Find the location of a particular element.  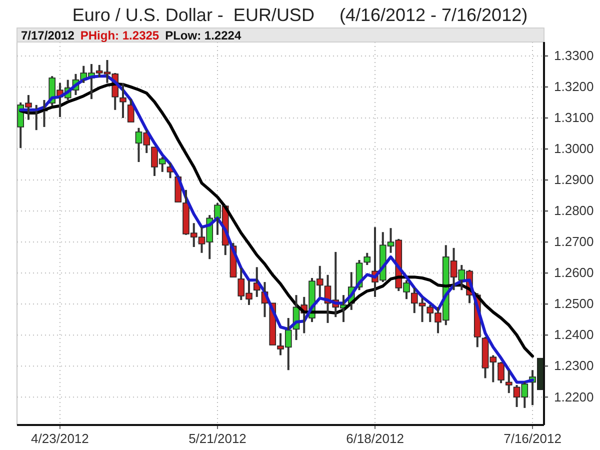

y-tick-label: 1.3000 is located at coordinates (574, 148).